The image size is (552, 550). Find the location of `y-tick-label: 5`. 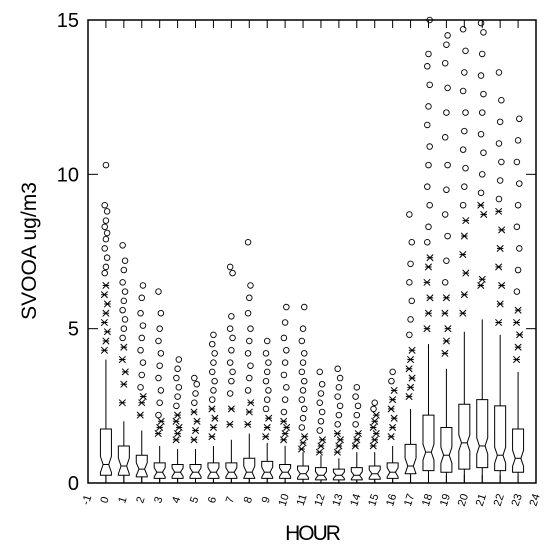

y-tick-label: 5 is located at coordinates (73, 330).